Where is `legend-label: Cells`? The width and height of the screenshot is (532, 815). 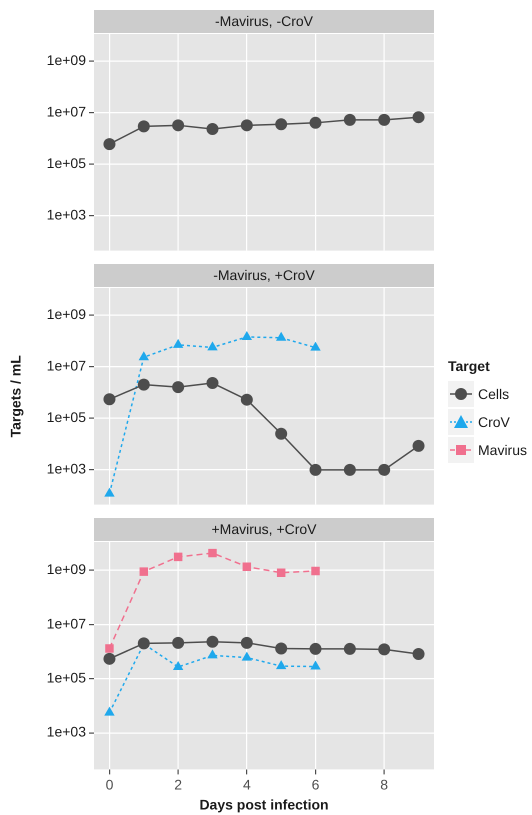 legend-label: Cells is located at coordinates (494, 394).